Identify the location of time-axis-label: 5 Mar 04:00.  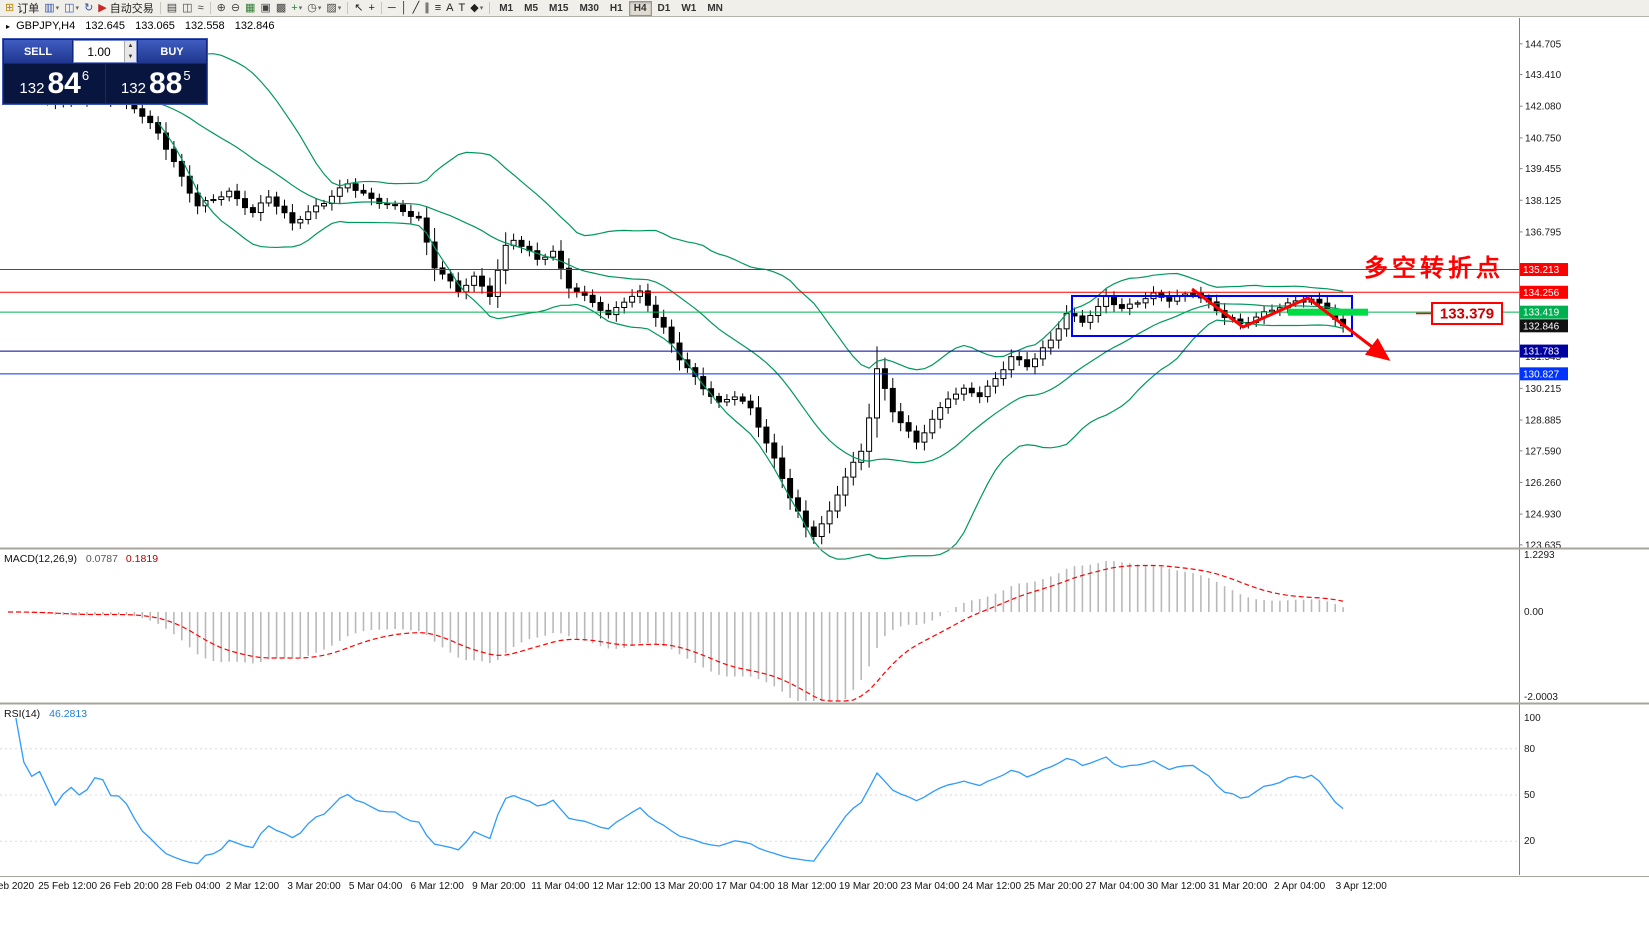
(375, 886).